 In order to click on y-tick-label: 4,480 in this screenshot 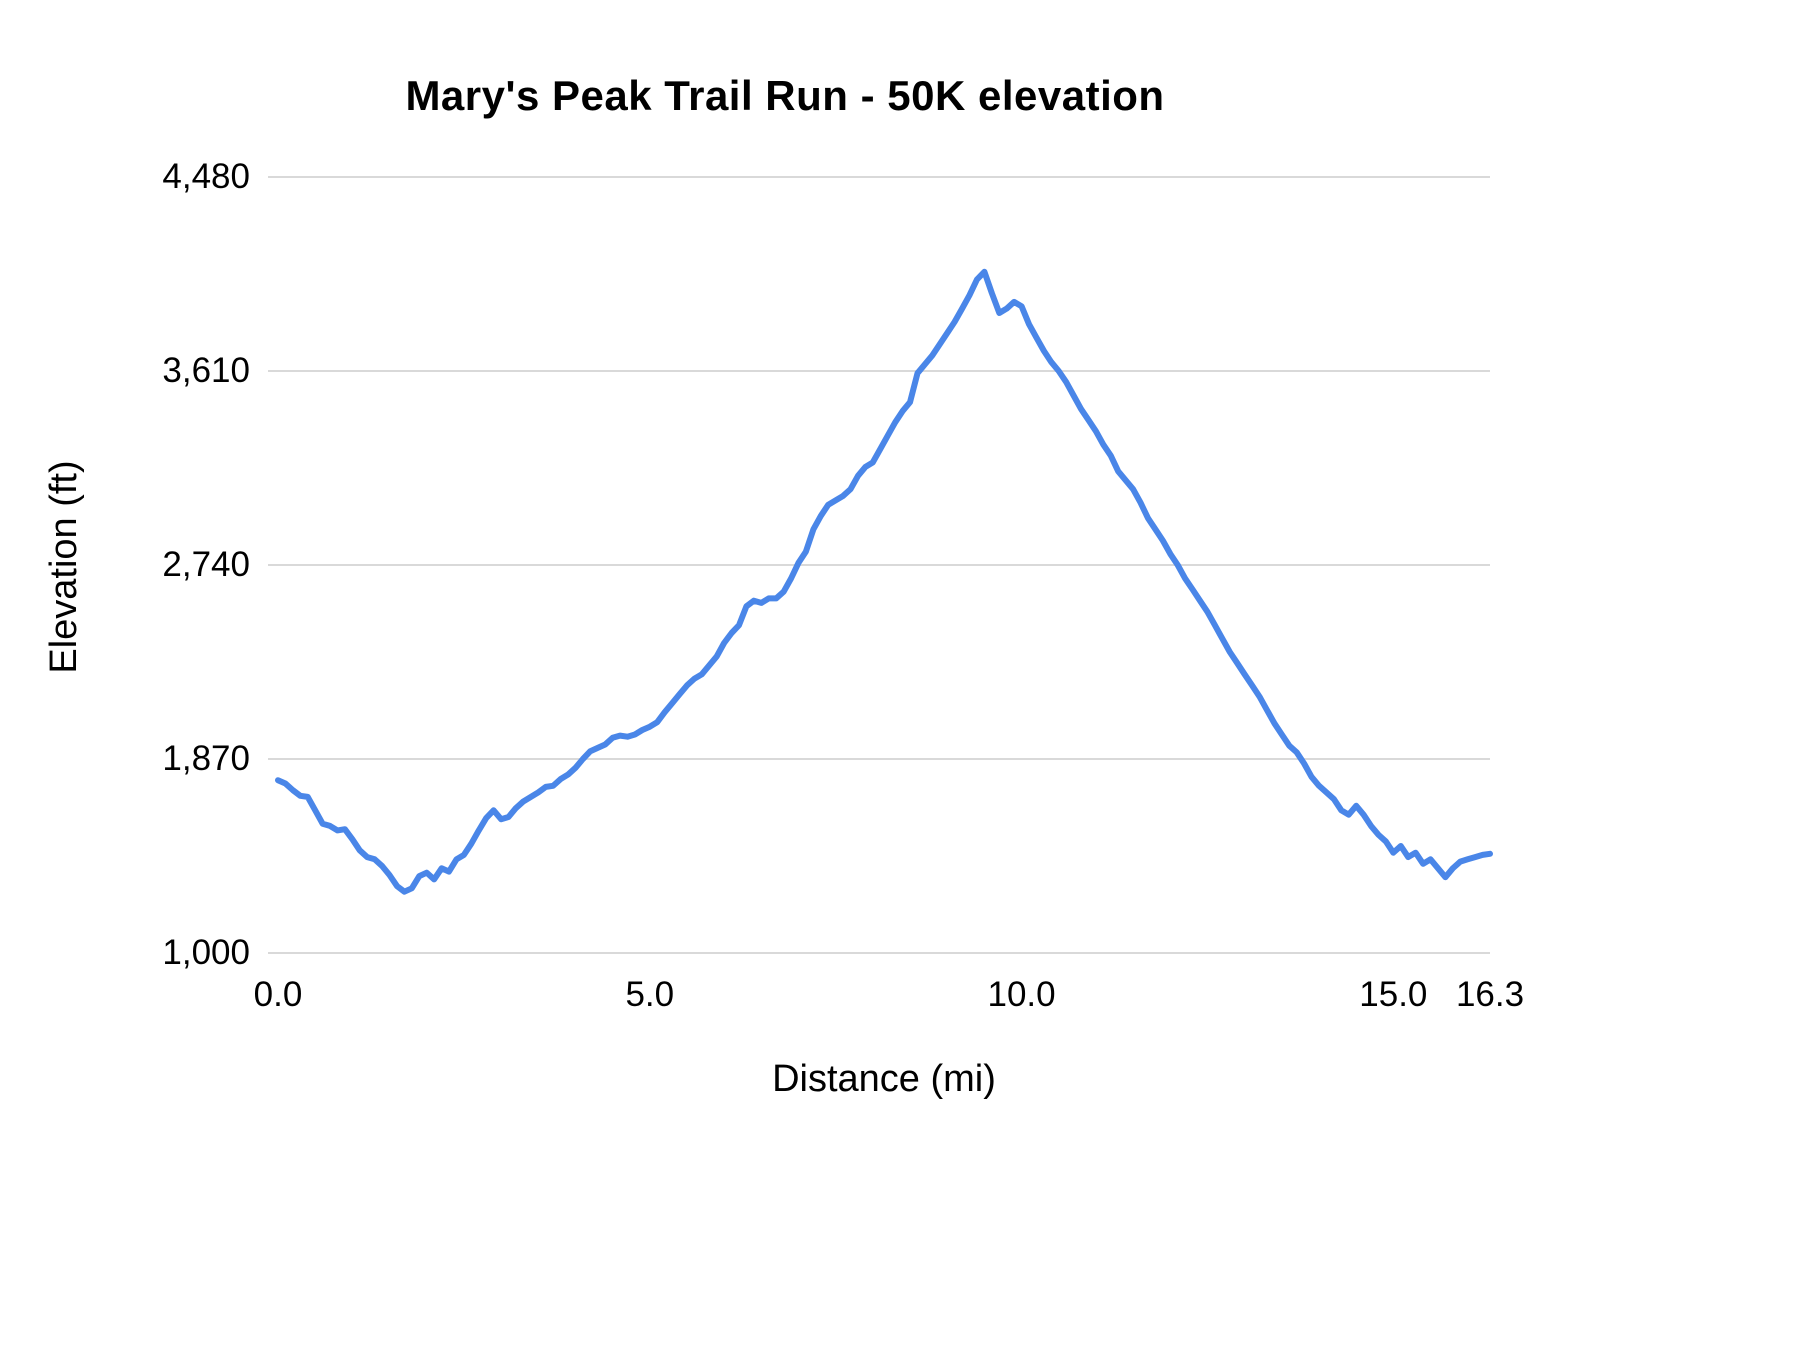, I will do `click(206, 176)`.